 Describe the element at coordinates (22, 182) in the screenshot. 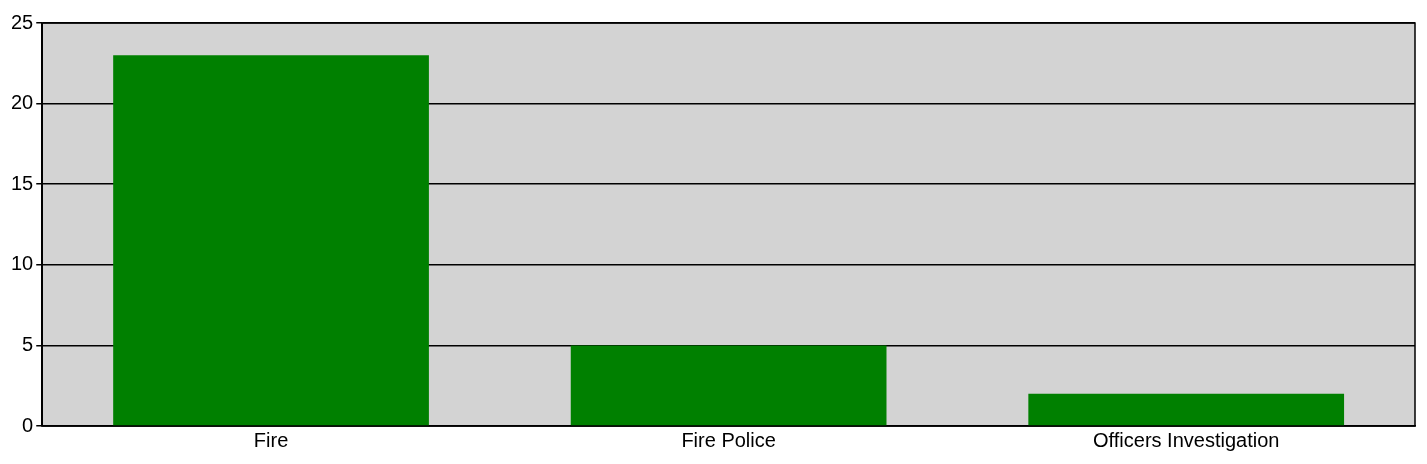

I see `y-tick-label: 15` at that location.